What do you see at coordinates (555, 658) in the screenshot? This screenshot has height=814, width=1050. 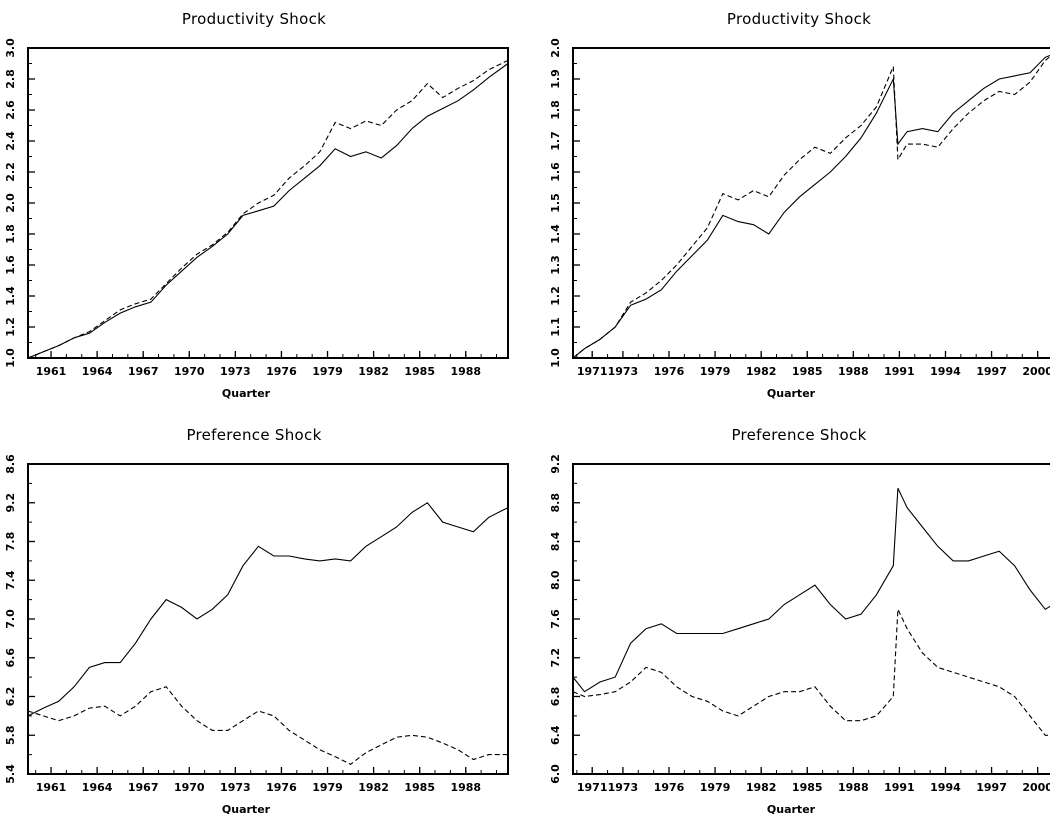 I see `y-tick-label: 7.2` at bounding box center [555, 658].